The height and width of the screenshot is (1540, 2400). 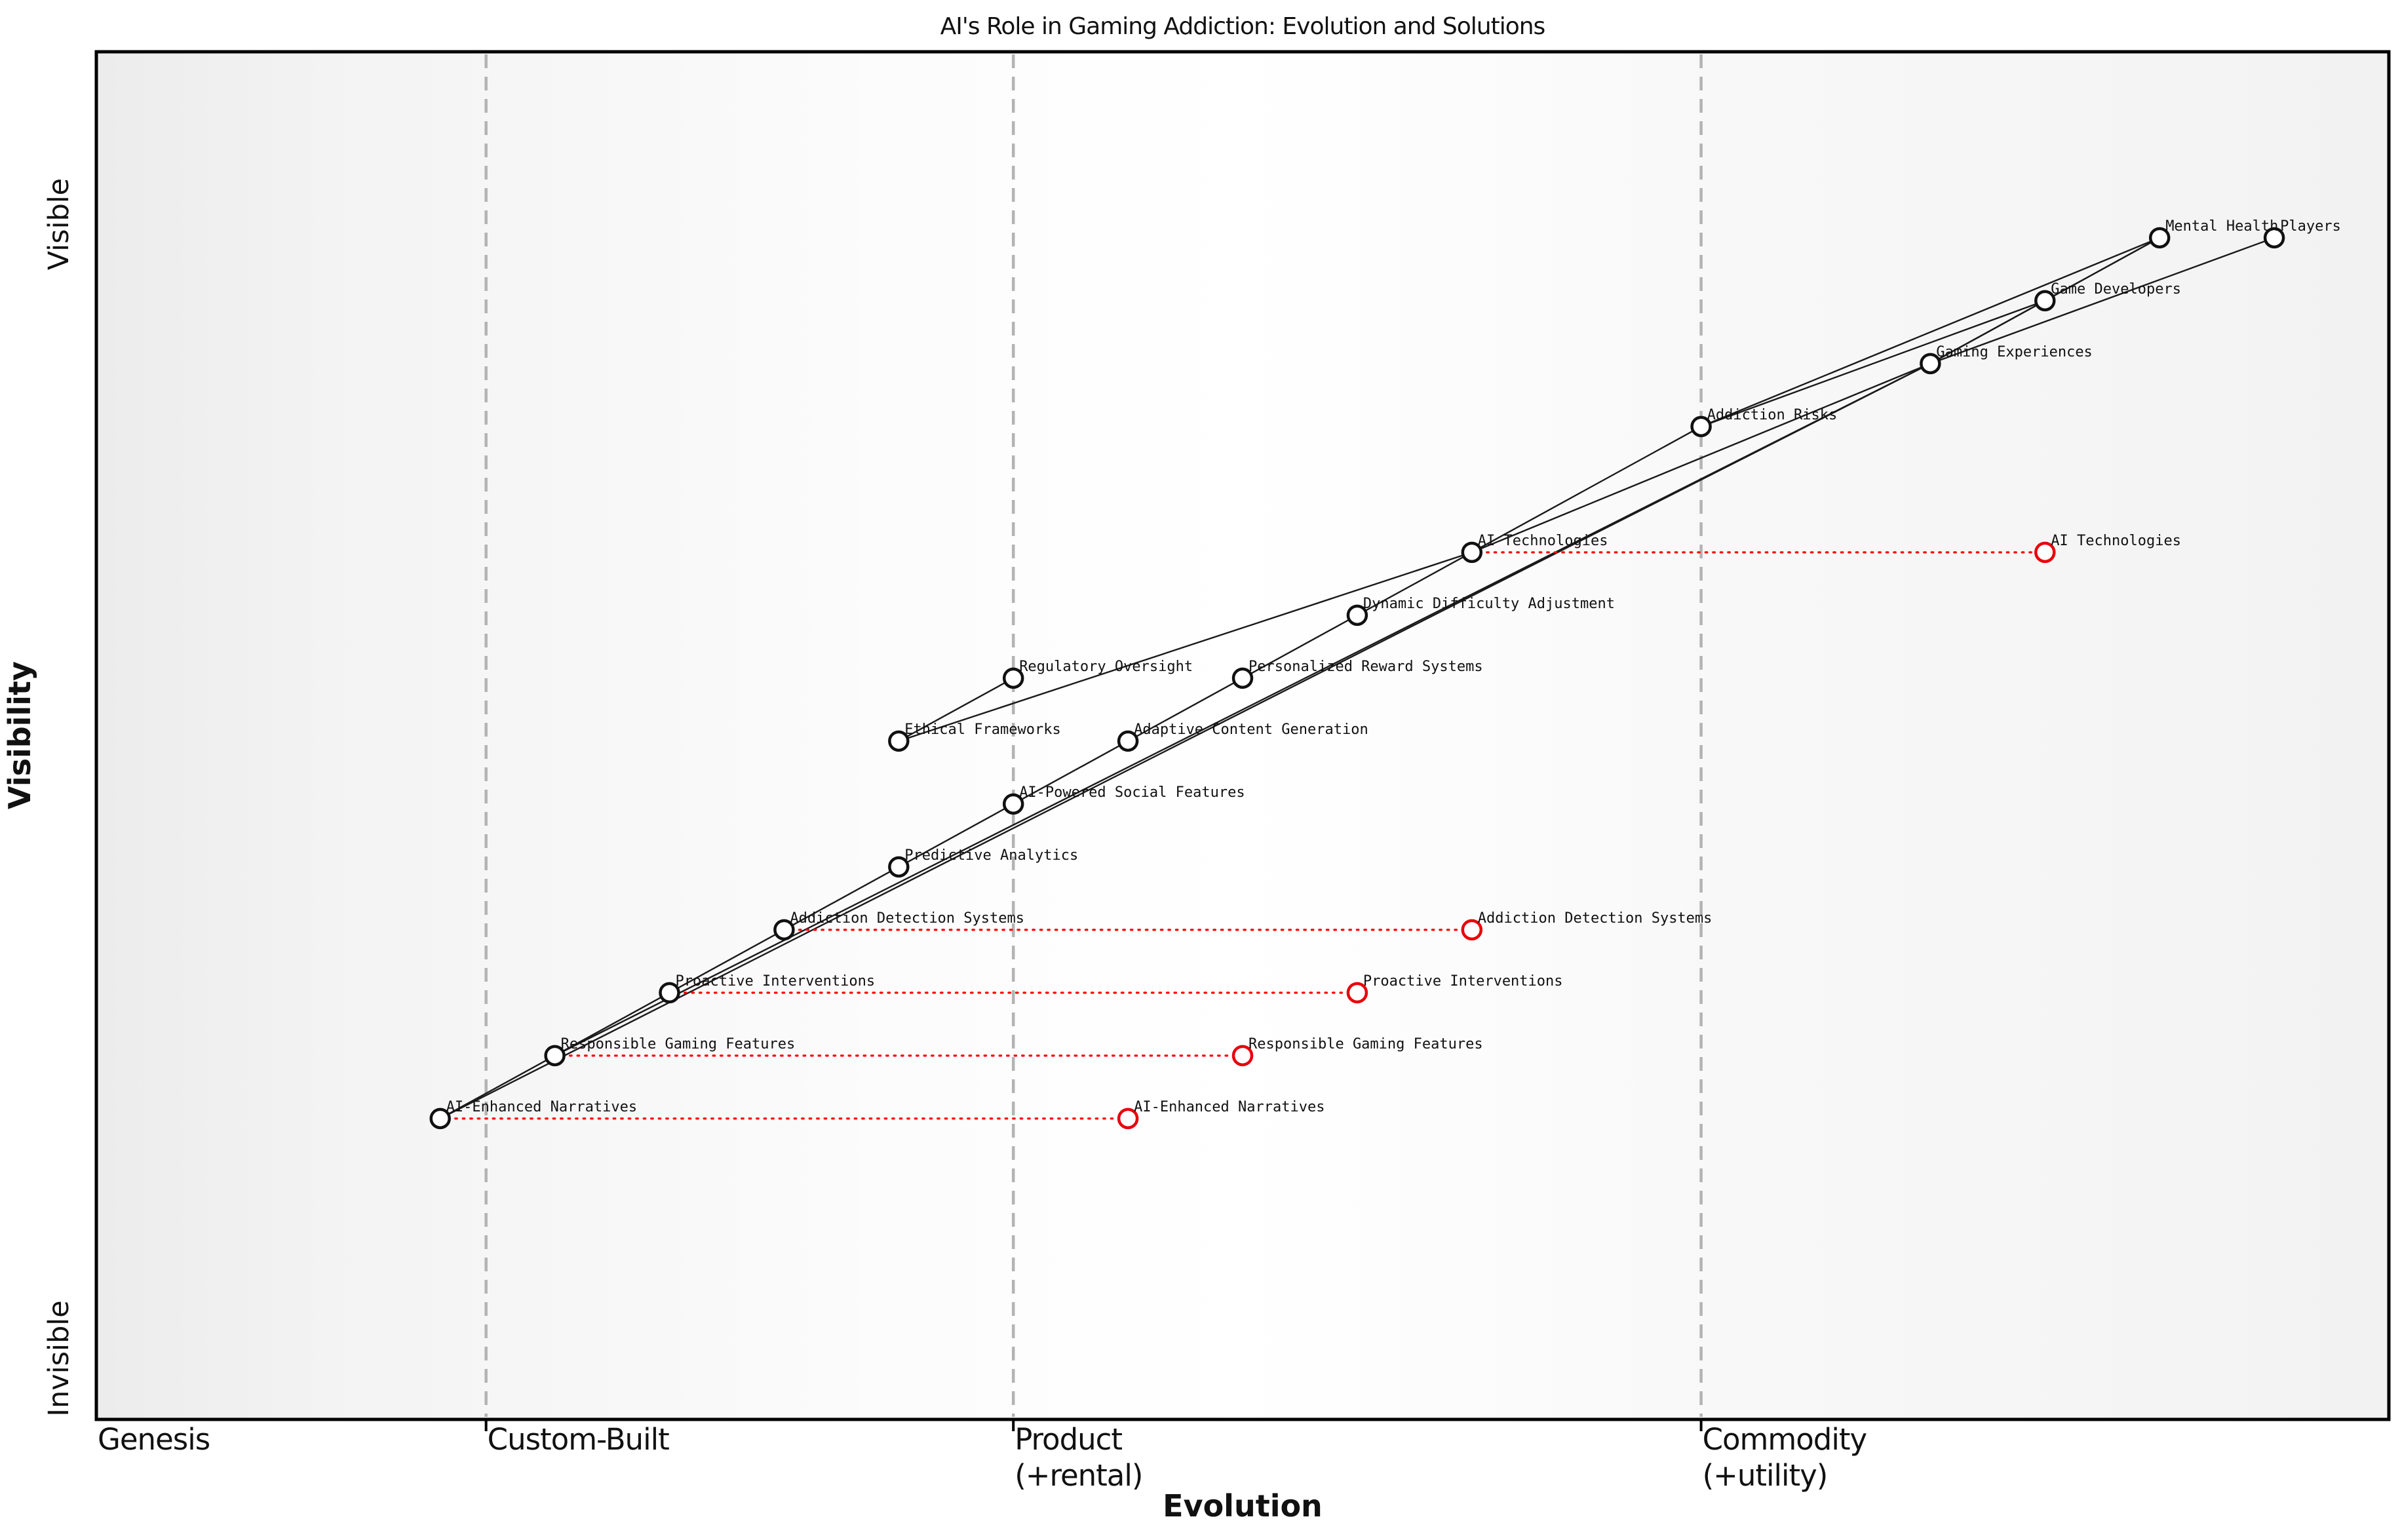 What do you see at coordinates (1300, 646) in the screenshot?
I see `edge-personalized-reward-systems--dynamic-difficulty-adjustment` at bounding box center [1300, 646].